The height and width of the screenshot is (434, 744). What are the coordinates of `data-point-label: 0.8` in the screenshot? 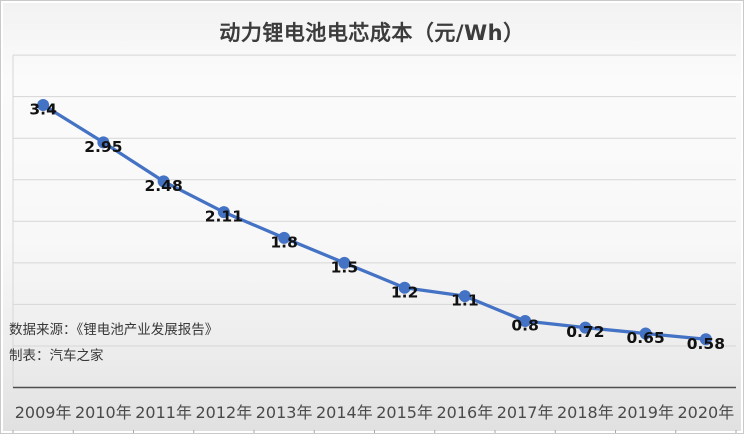 It's located at (524, 326).